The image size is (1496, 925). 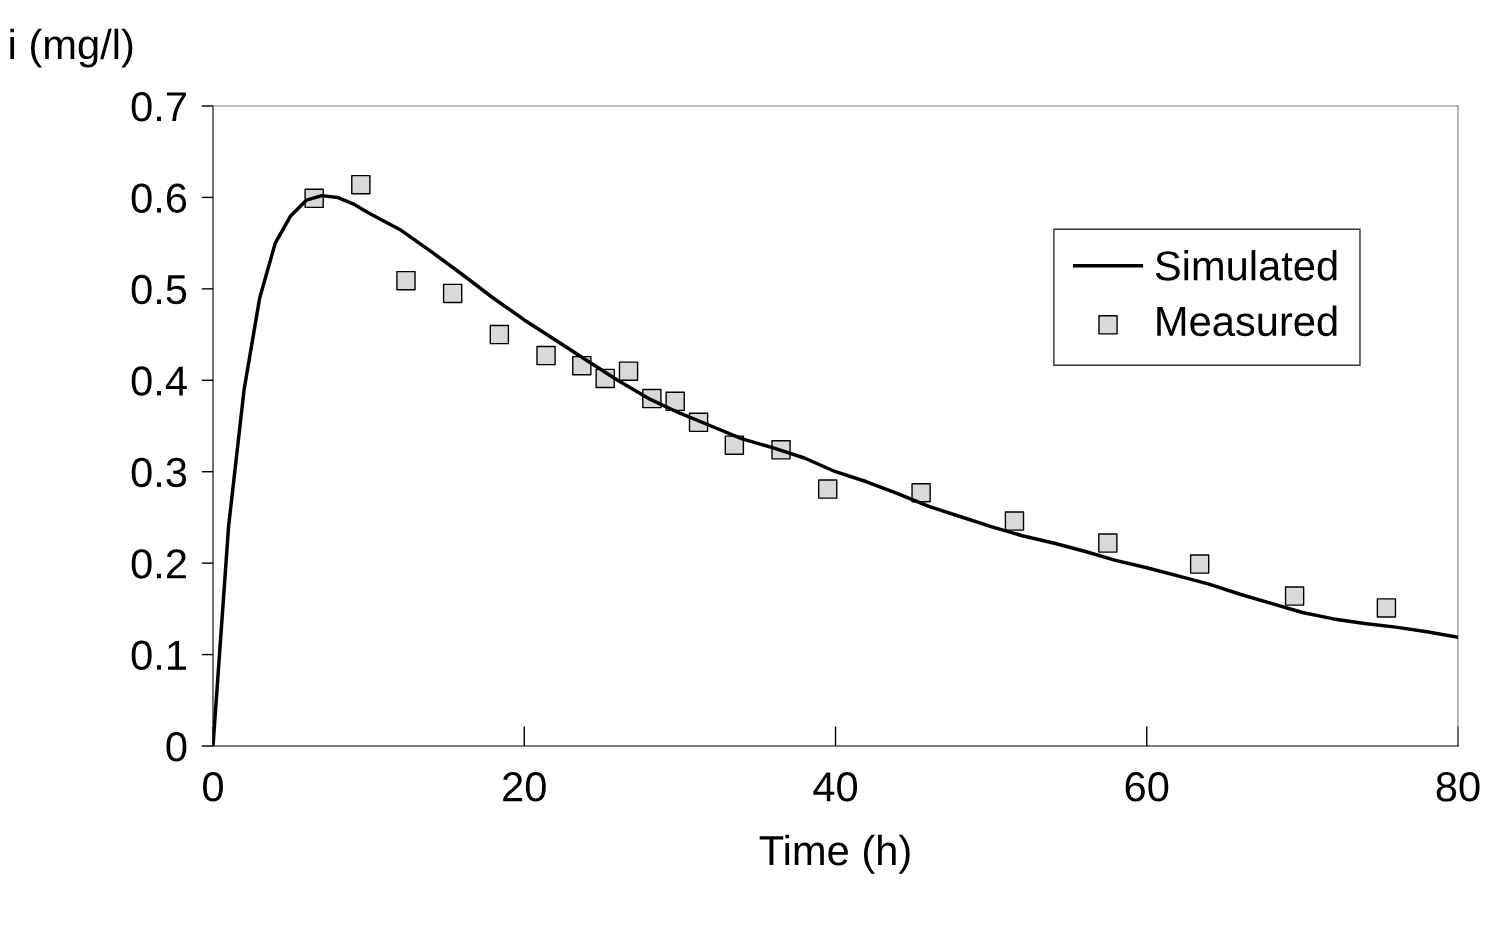 What do you see at coordinates (1147, 787) in the screenshot?
I see `x-tick-label: 60` at bounding box center [1147, 787].